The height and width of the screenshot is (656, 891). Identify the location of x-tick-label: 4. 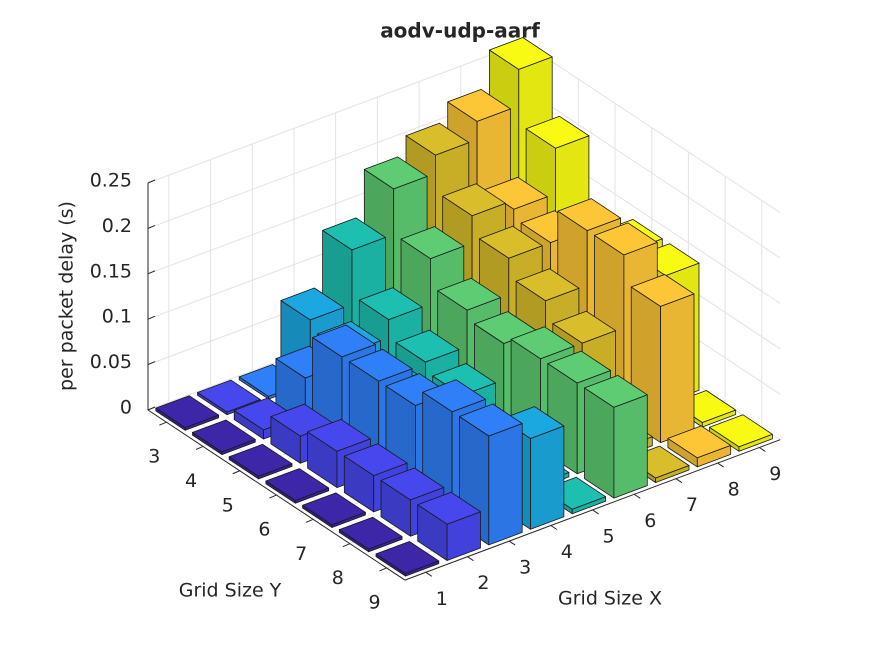
(567, 552).